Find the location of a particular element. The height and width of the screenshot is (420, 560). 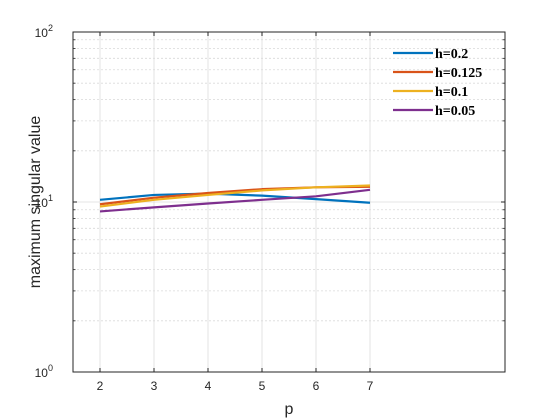

series-lines is located at coordinates (235, 198).